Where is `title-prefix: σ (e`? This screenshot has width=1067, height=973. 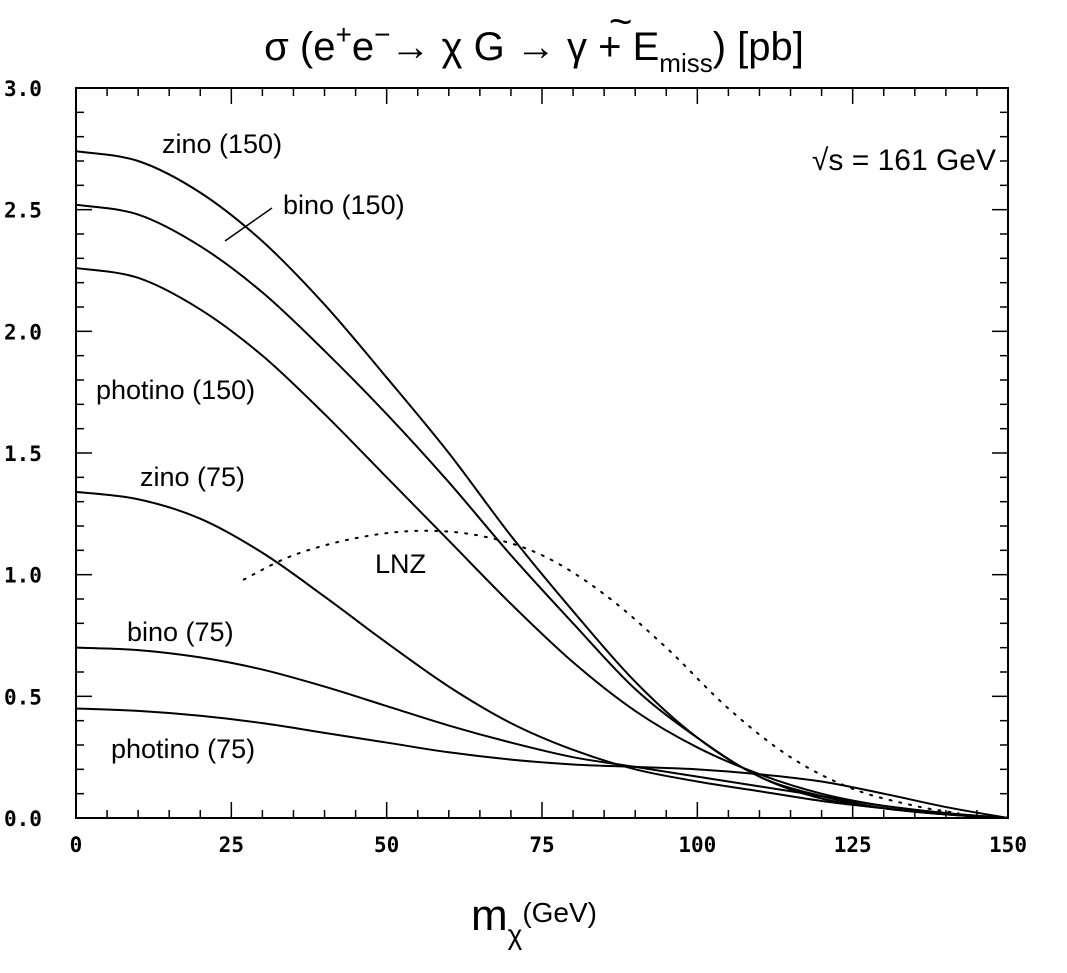 title-prefix: σ (e is located at coordinates (299, 47).